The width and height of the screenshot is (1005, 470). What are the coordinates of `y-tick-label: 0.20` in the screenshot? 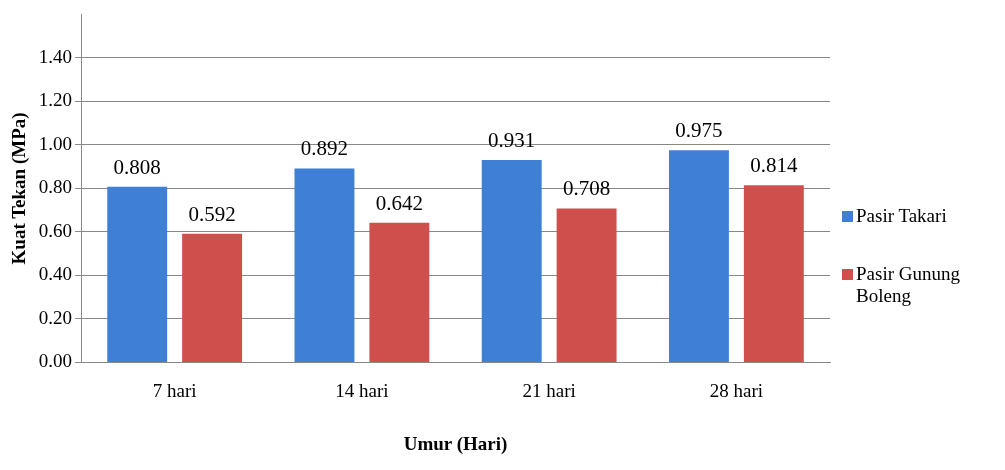 It's located at (55, 317).